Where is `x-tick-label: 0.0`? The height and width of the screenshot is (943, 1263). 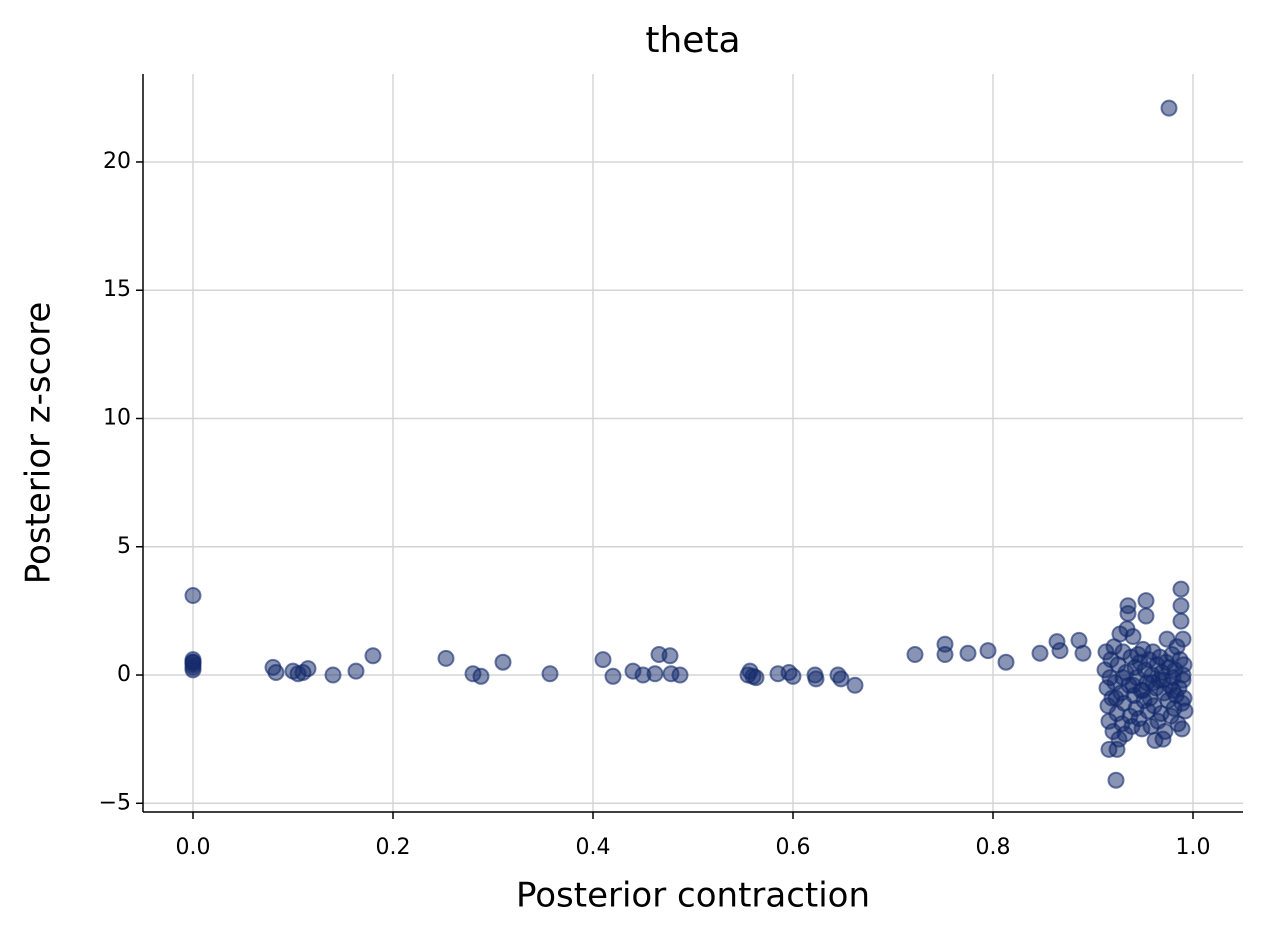 x-tick-label: 0.0 is located at coordinates (193, 847).